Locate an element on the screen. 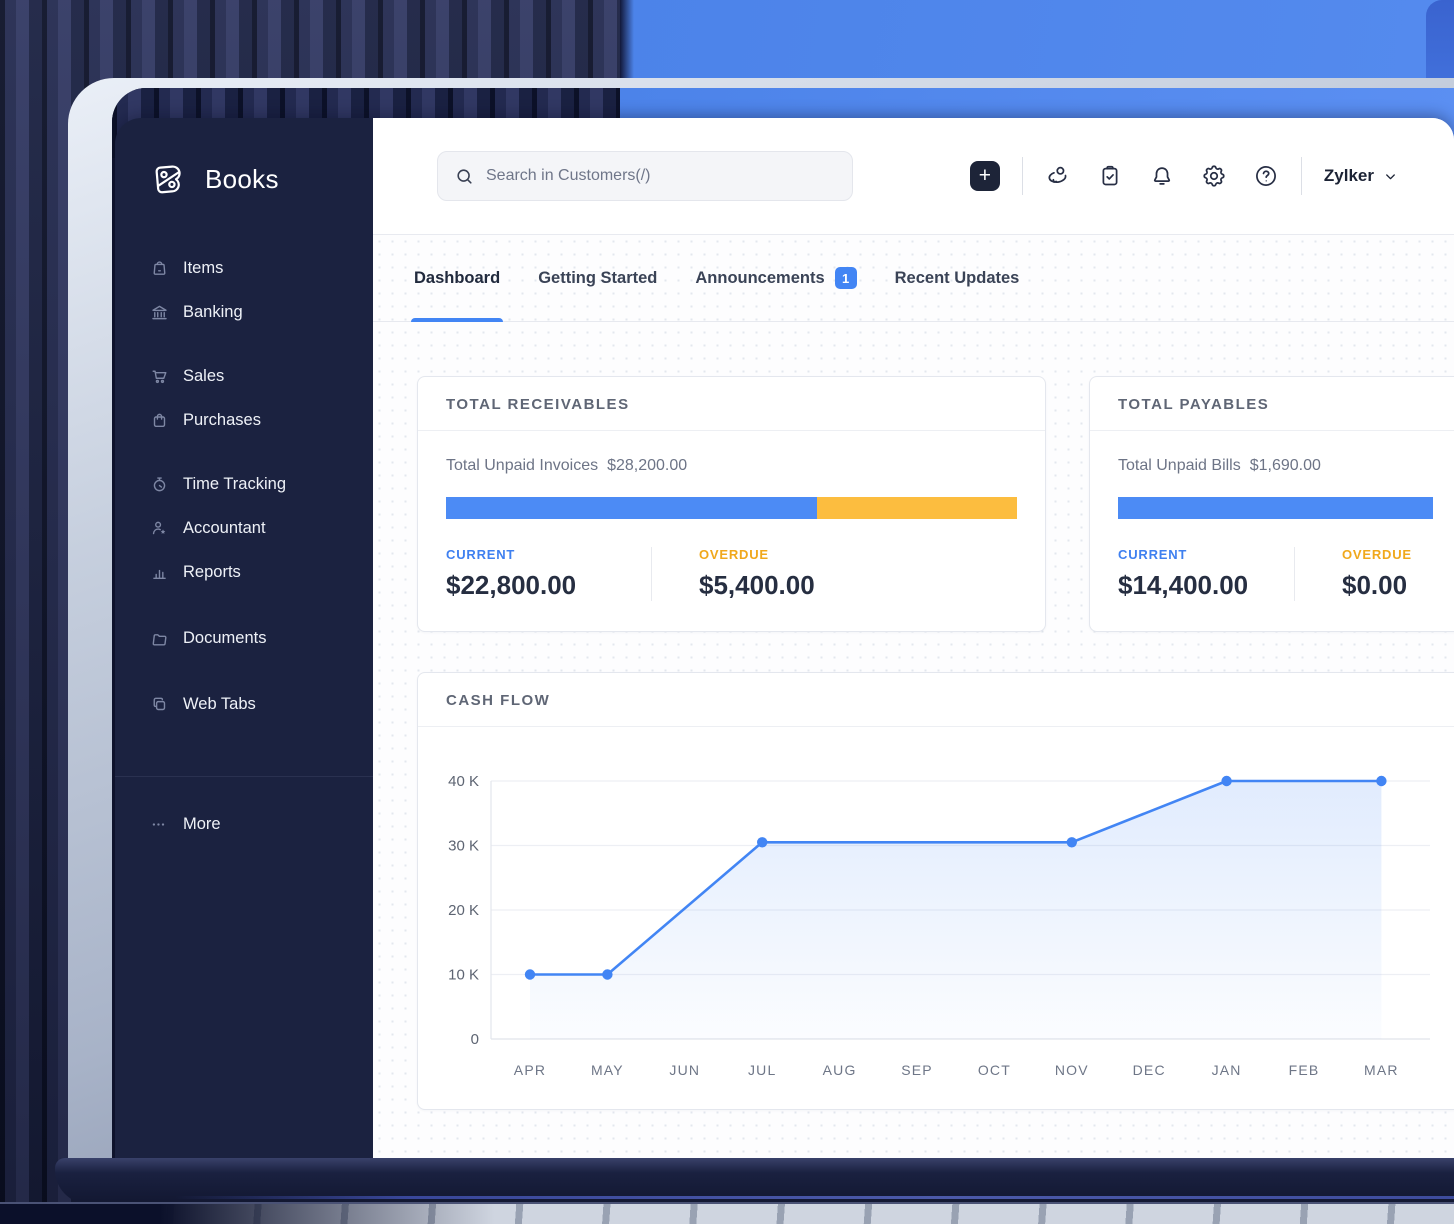 This screenshot has height=1224, width=1454. sidebar-item-label: More is located at coordinates (202, 823).